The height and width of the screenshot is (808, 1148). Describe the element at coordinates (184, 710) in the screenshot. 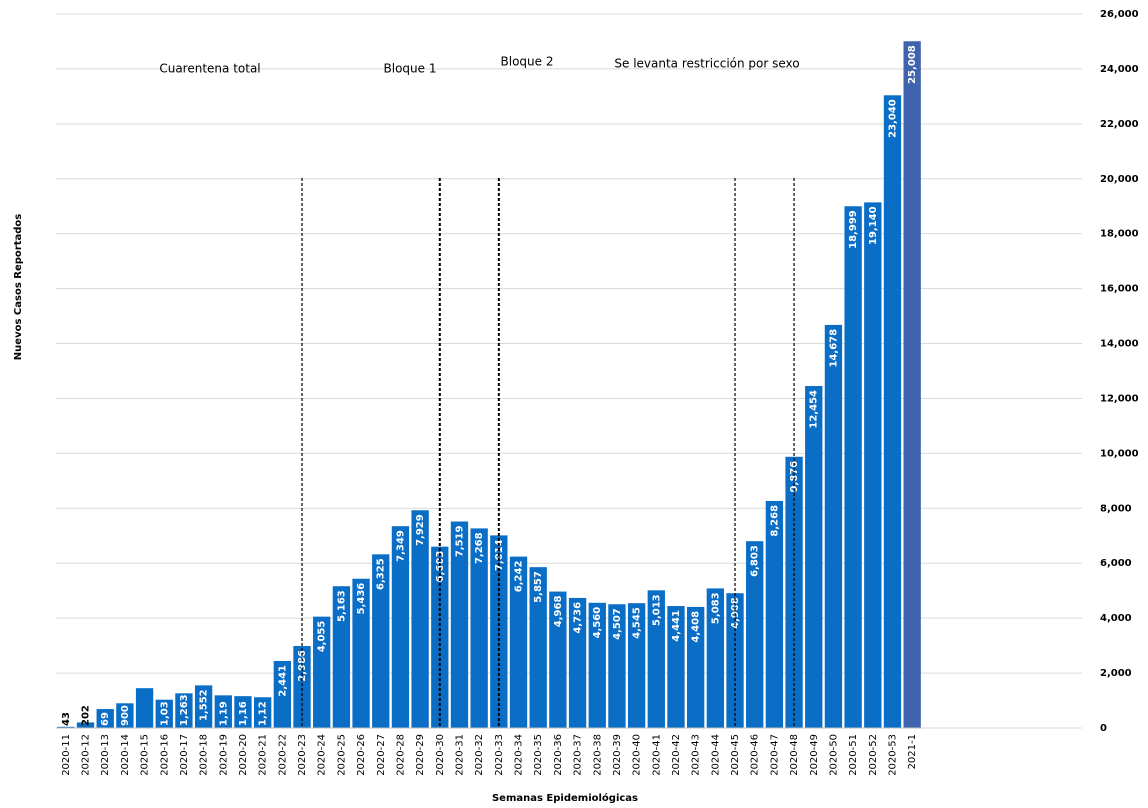

I see `value-label: 1,263` at that location.